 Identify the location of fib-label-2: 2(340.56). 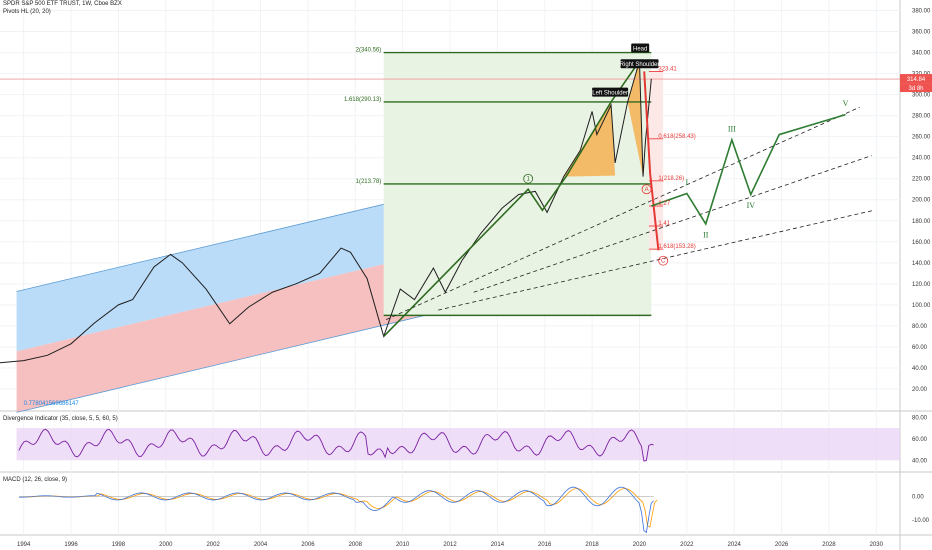
(369, 51).